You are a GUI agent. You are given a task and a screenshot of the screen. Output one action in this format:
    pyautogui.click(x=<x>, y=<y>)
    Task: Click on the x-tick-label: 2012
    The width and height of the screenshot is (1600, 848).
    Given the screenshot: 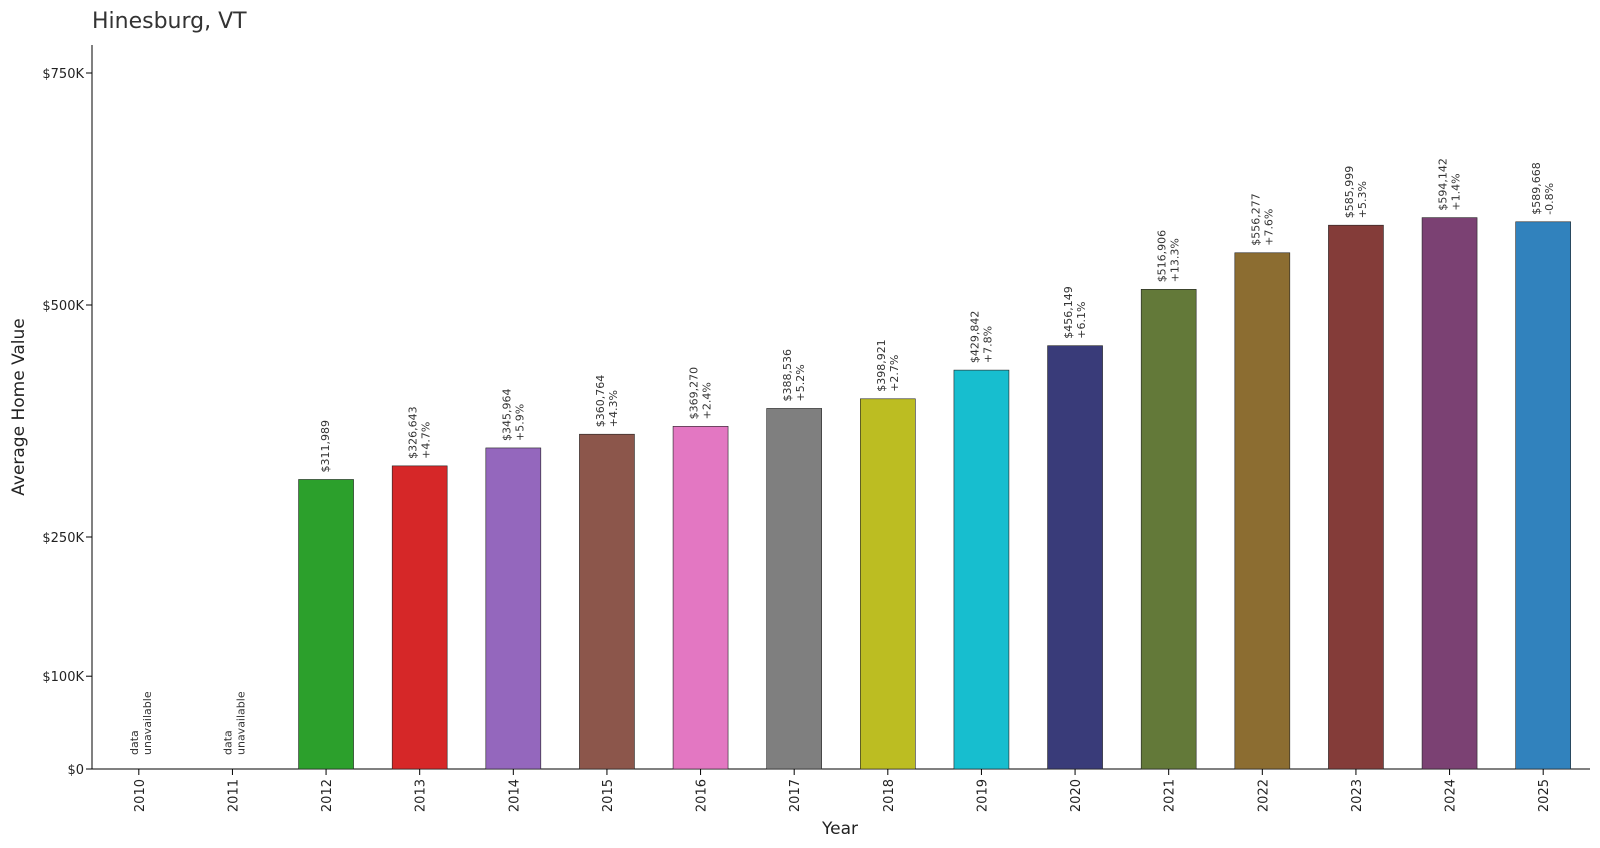 What is the action you would take?
    pyautogui.click(x=327, y=795)
    